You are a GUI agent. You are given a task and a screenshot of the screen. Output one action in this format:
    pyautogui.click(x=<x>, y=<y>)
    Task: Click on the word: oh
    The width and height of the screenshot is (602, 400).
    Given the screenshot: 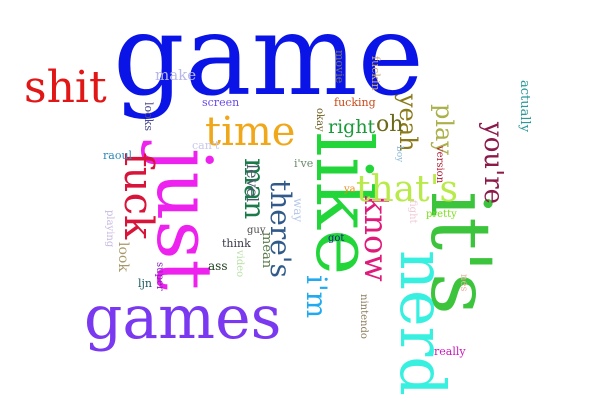 What is the action you would take?
    pyautogui.click(x=390, y=124)
    